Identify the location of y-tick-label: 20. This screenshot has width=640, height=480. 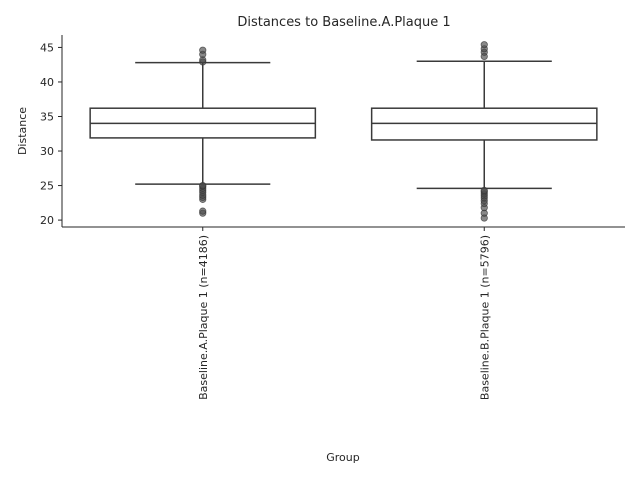
(47, 220).